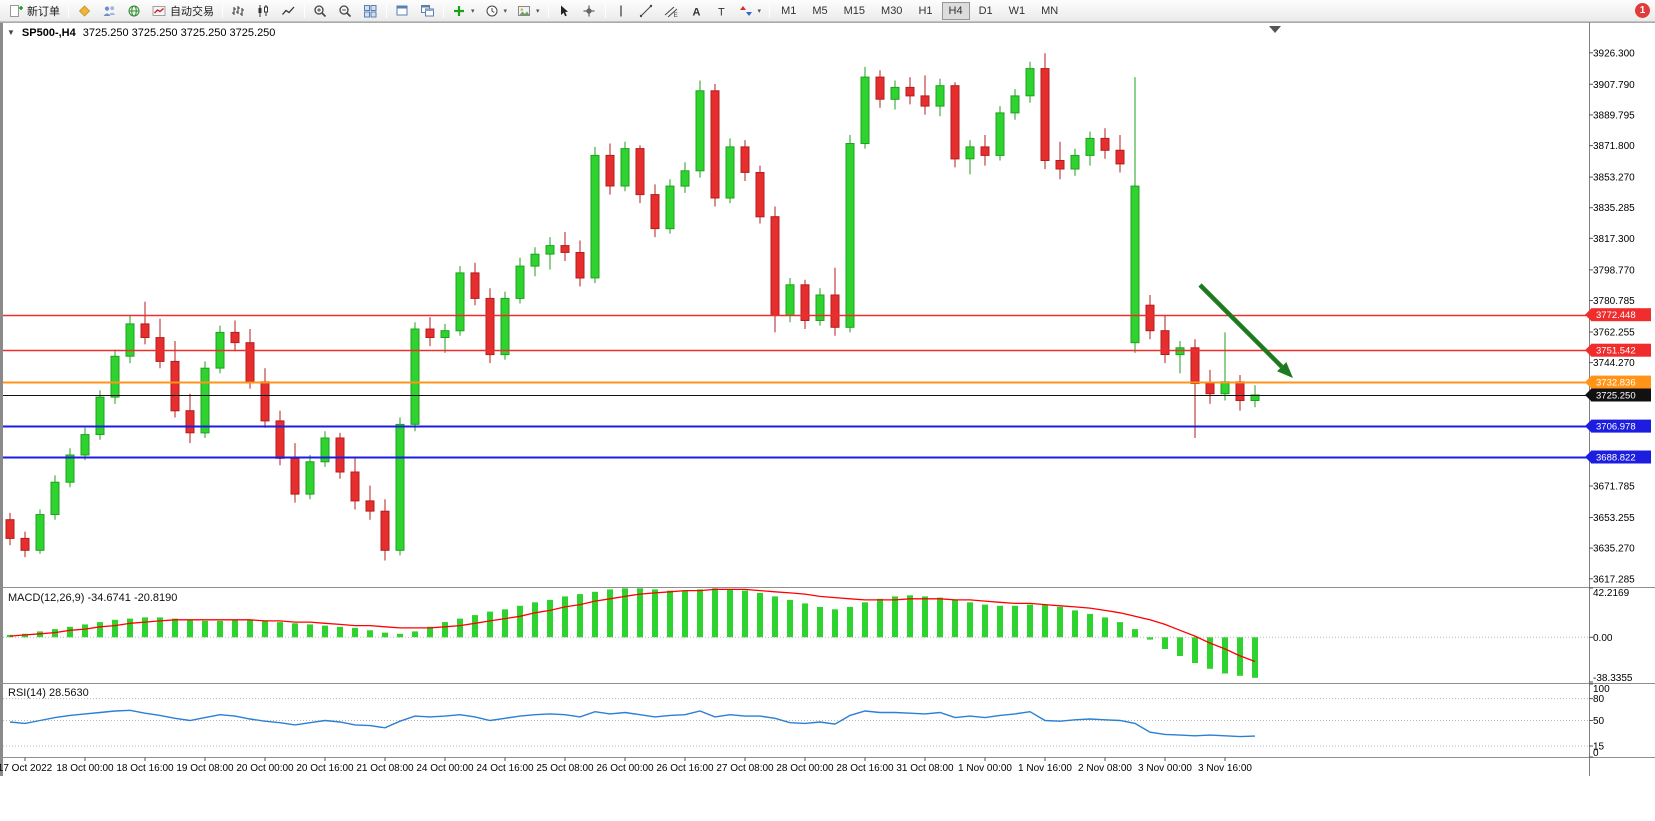  What do you see at coordinates (445, 768) in the screenshot?
I see `svg-text: 24 Oct 00:00` at bounding box center [445, 768].